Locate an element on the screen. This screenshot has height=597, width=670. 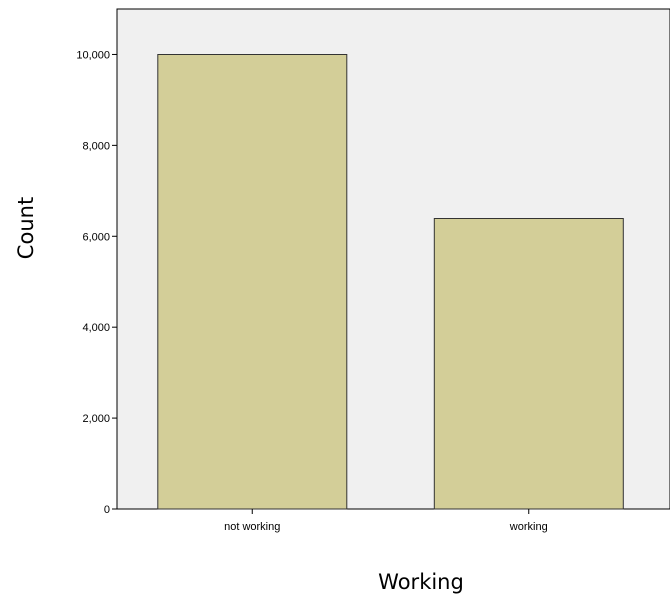
bar-working is located at coordinates (528, 364).